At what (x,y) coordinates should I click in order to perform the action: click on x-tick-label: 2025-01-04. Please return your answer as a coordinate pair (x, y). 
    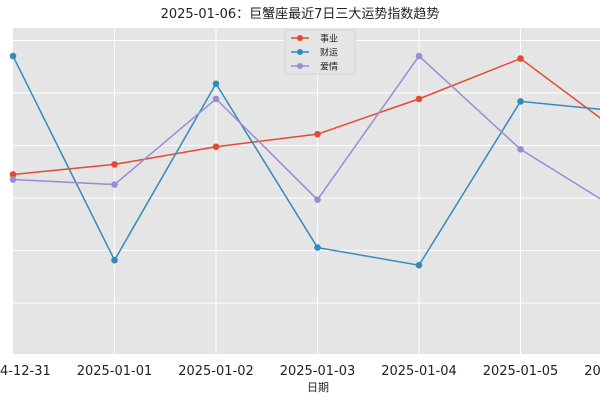
    Looking at the image, I should click on (419, 371).